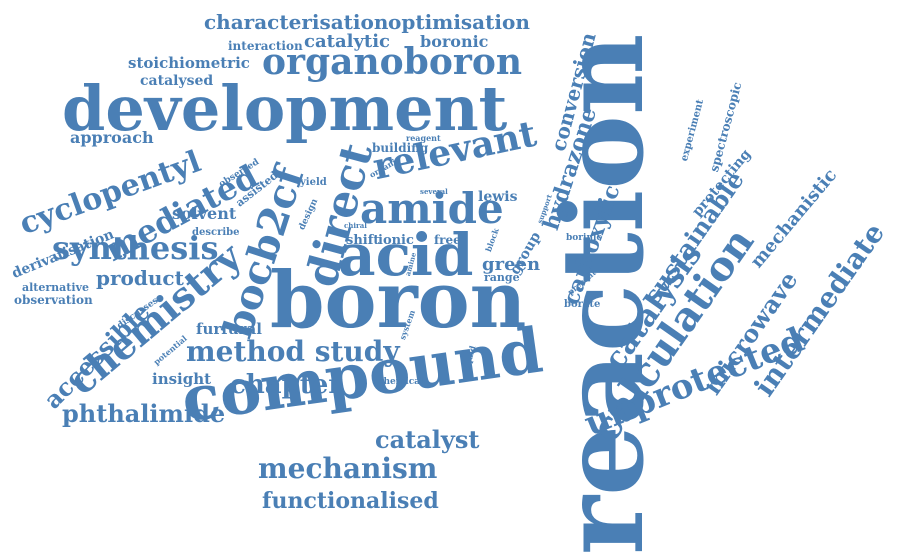 The height and width of the screenshot is (553, 900). What do you see at coordinates (396, 240) in the screenshot?
I see `cloud-word: ionic` at bounding box center [396, 240].